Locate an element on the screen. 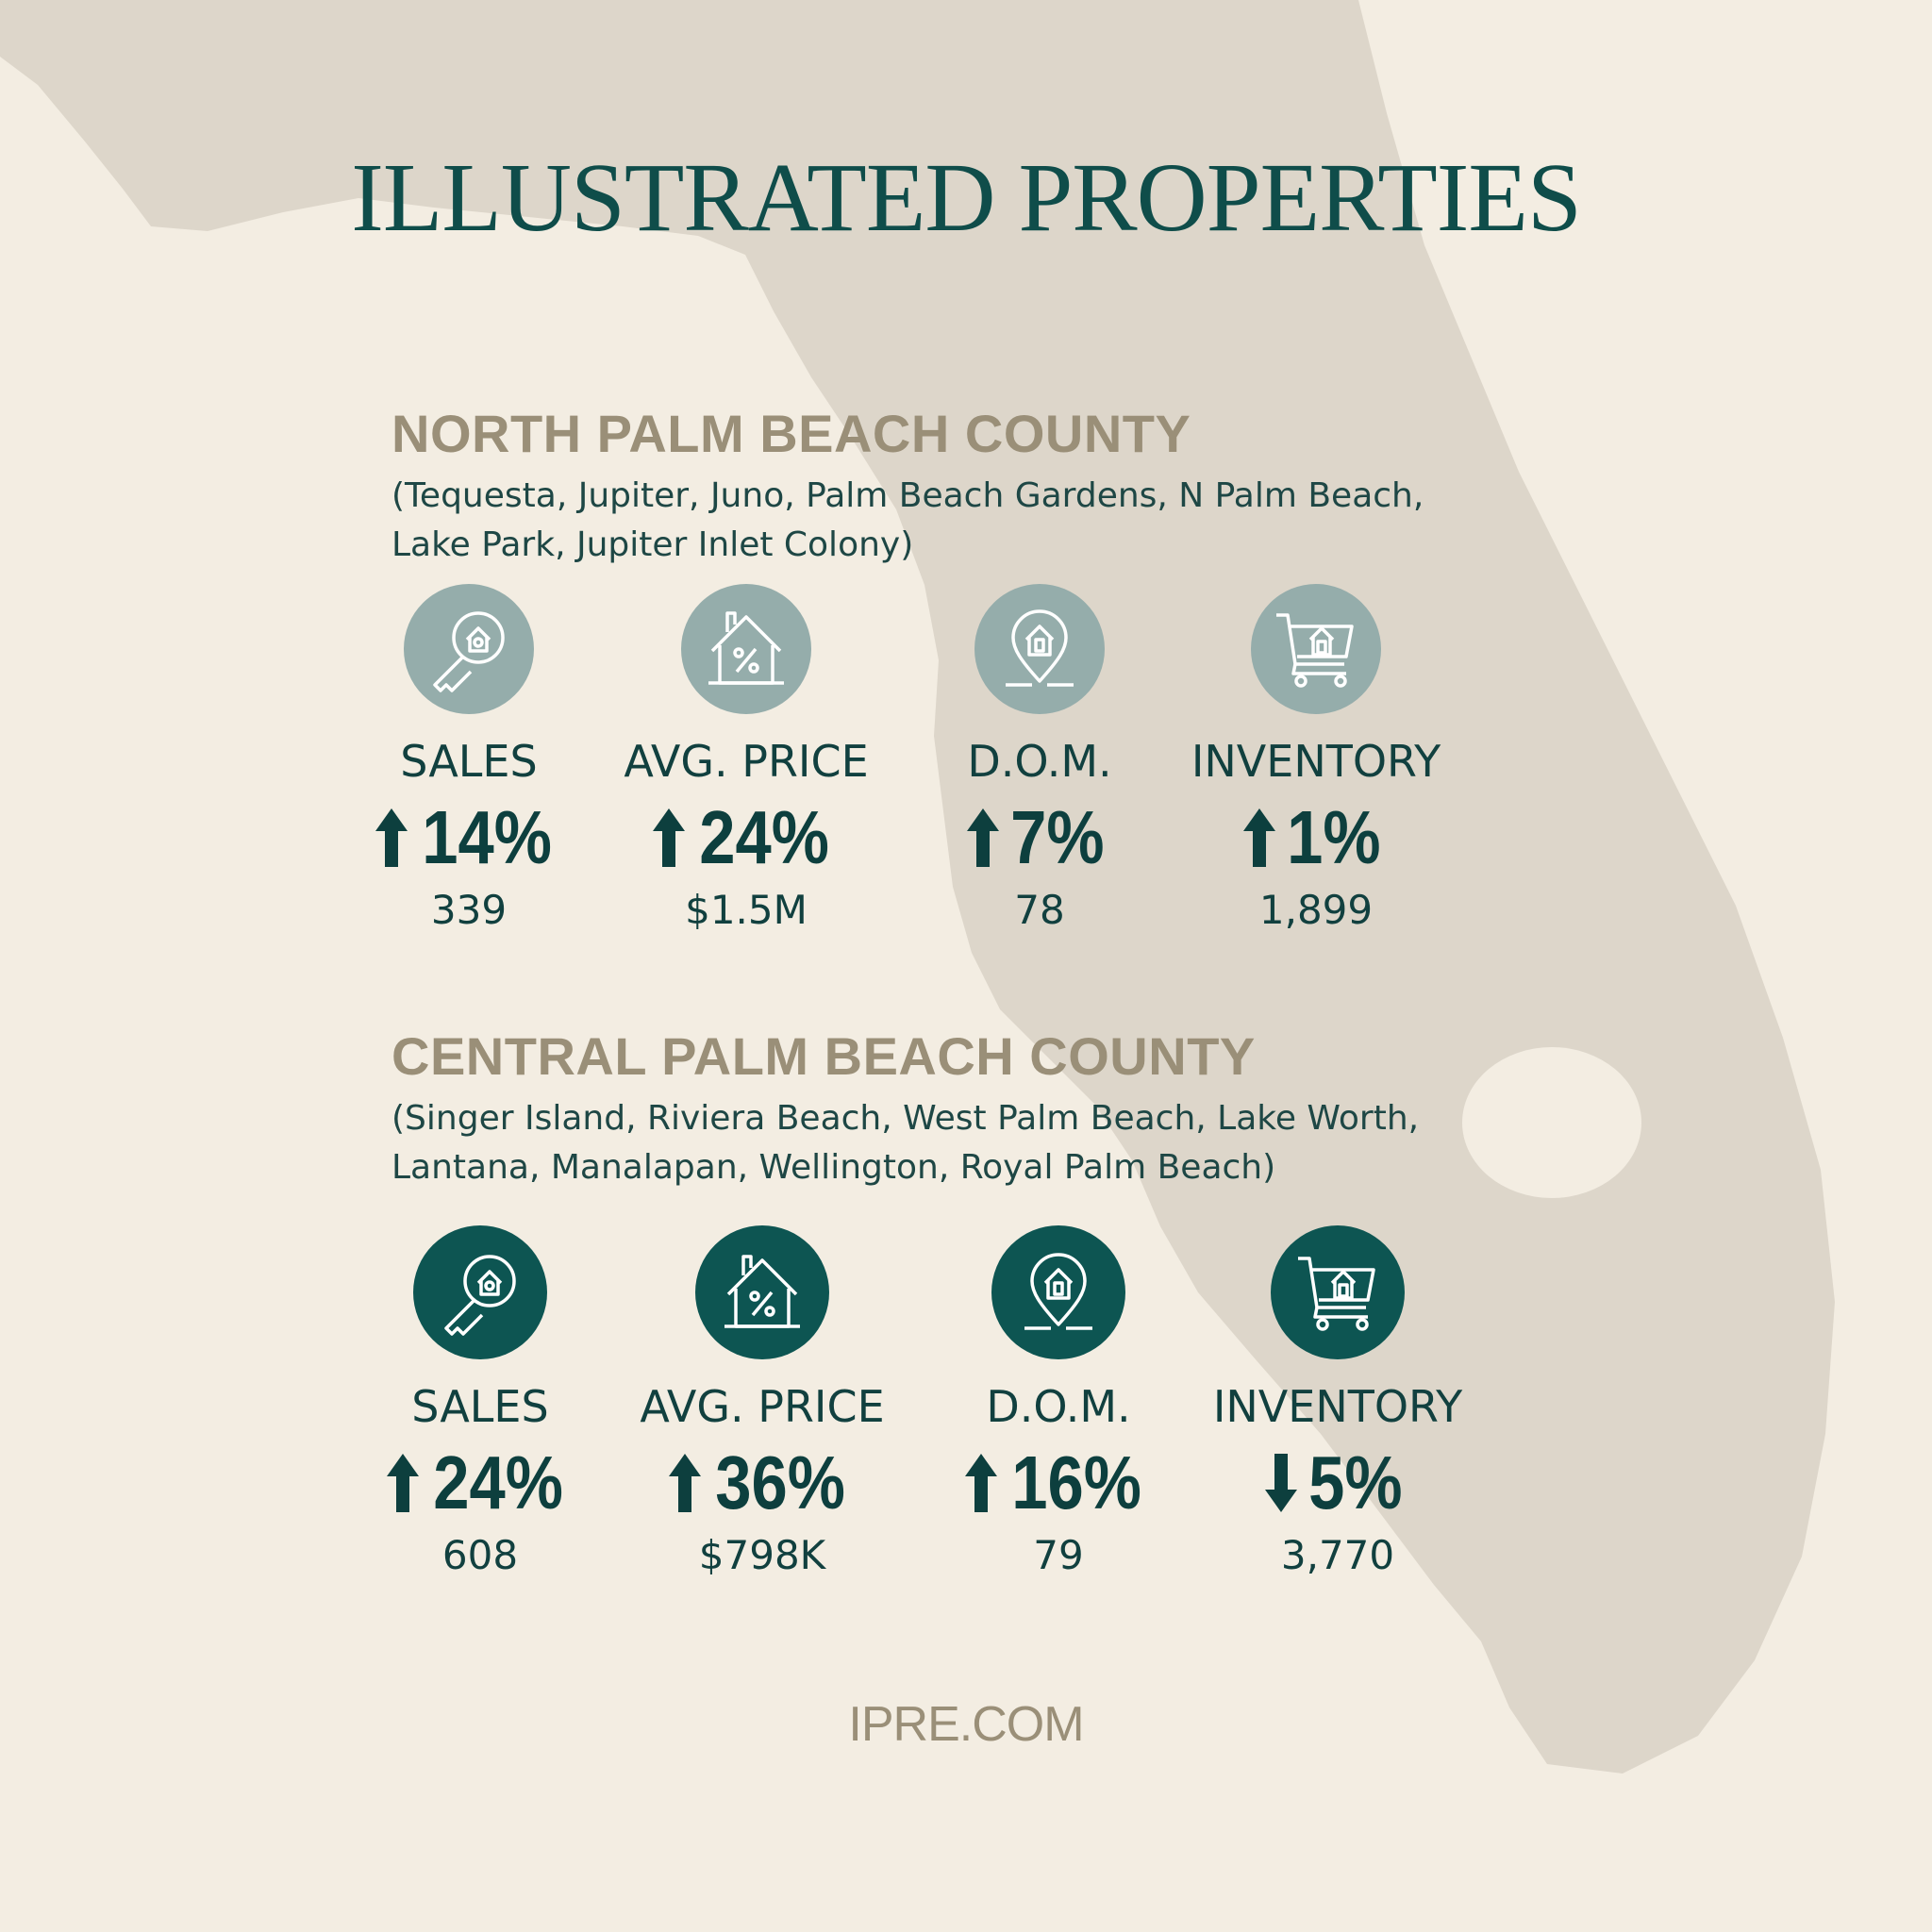 The width and height of the screenshot is (1932, 1932). stat-avg-price: AVG. PRICE 36% $798K is located at coordinates (763, 1402).